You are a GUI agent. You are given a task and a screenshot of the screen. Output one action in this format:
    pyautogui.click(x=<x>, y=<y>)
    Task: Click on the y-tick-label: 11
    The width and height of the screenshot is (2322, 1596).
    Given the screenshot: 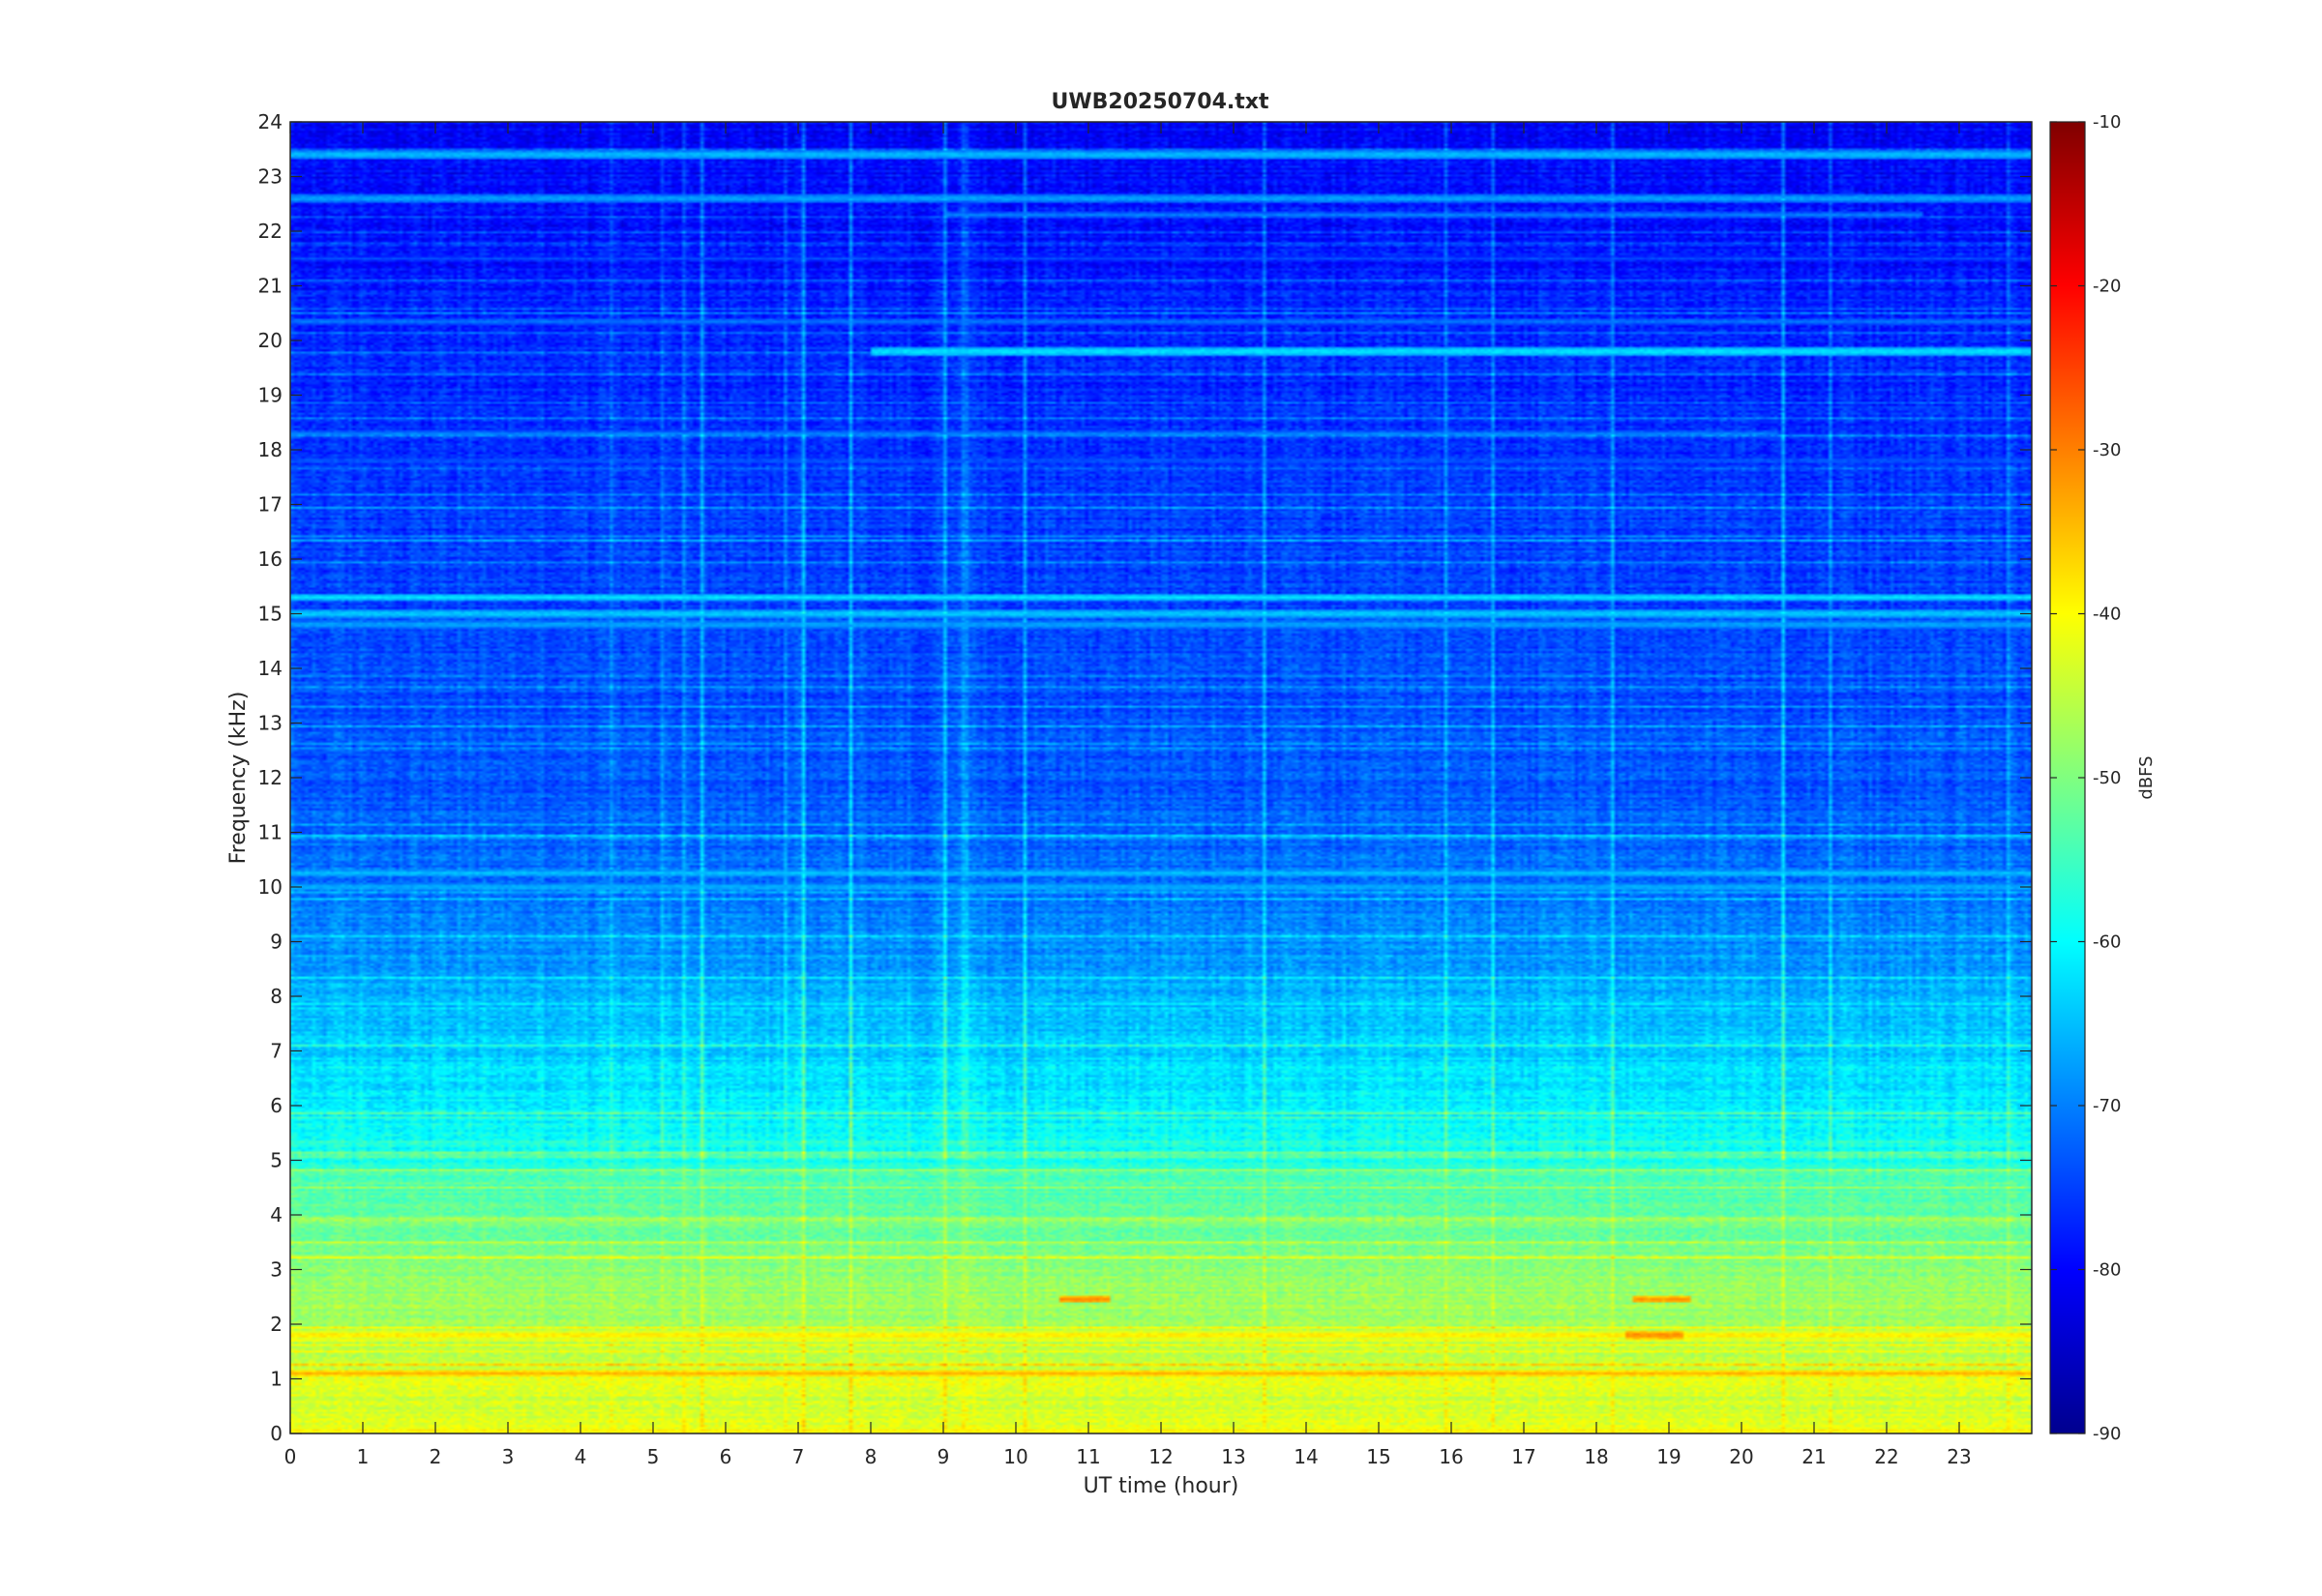 What is the action you would take?
    pyautogui.click(x=270, y=832)
    